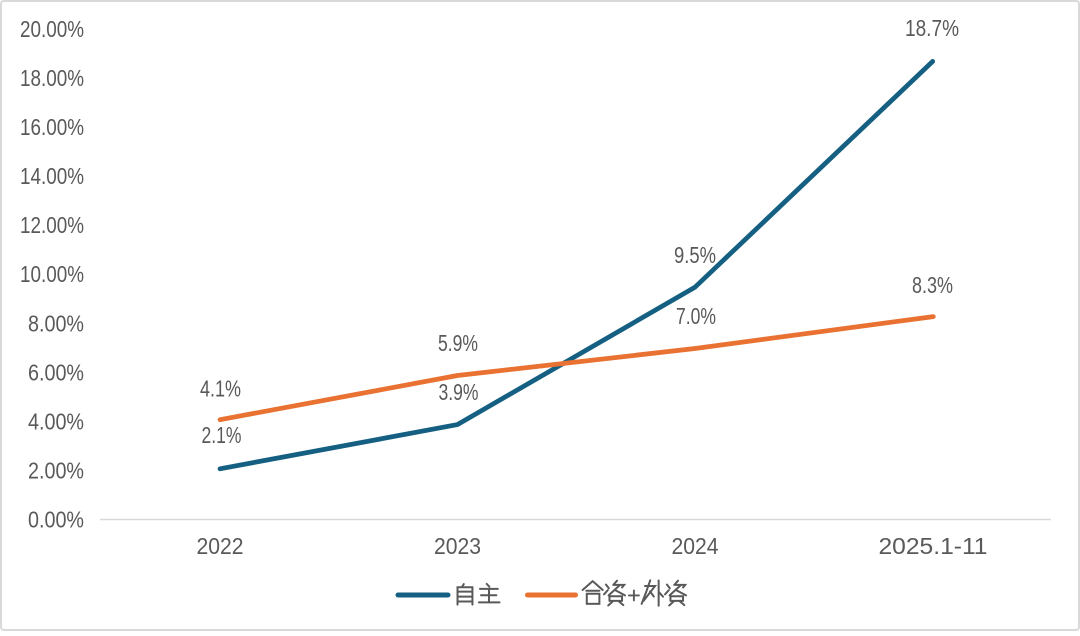 This screenshot has height=636, width=1080. Describe the element at coordinates (695, 546) in the screenshot. I see `svg-text: 2024` at that location.